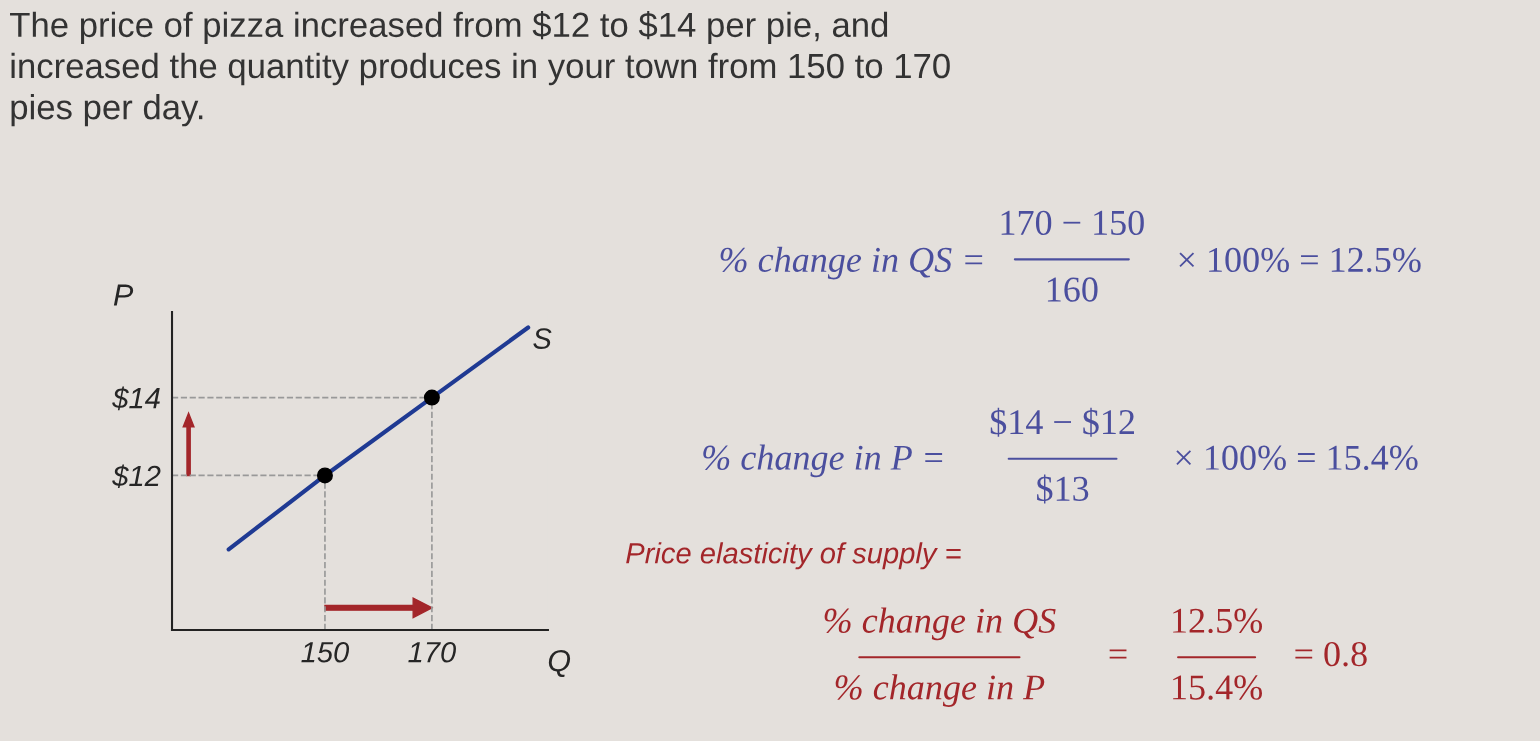 This screenshot has height=741, width=1540. I want to click on text: % change in QS =, so click(851, 263).